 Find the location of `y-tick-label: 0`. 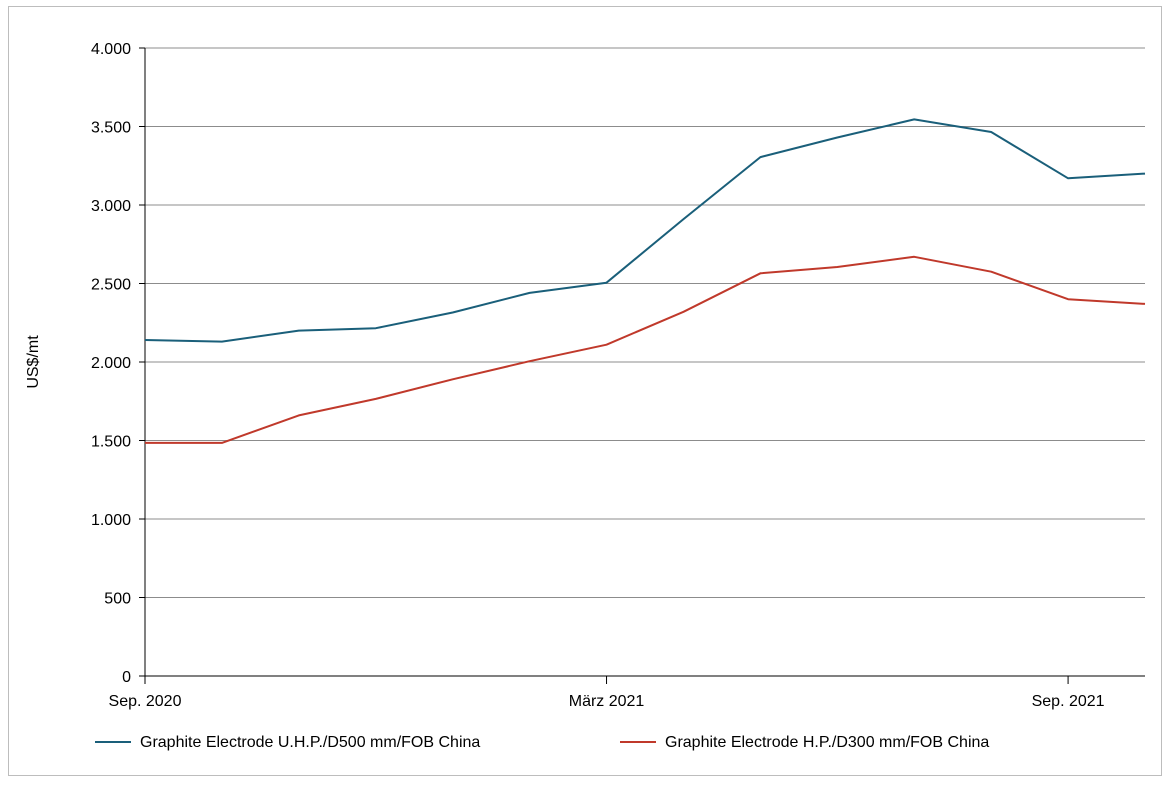

y-tick-label: 0 is located at coordinates (126, 677).